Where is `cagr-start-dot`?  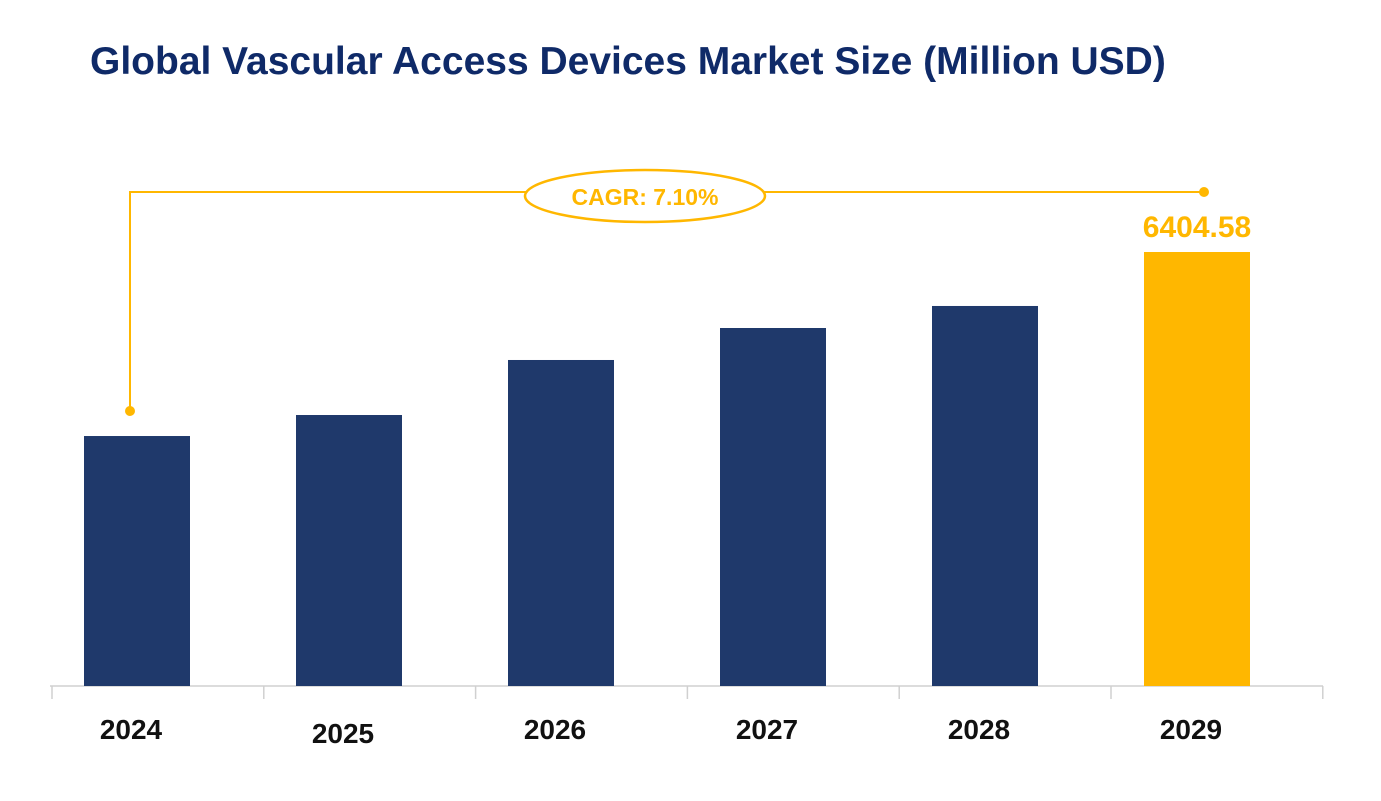
cagr-start-dot is located at coordinates (130, 411).